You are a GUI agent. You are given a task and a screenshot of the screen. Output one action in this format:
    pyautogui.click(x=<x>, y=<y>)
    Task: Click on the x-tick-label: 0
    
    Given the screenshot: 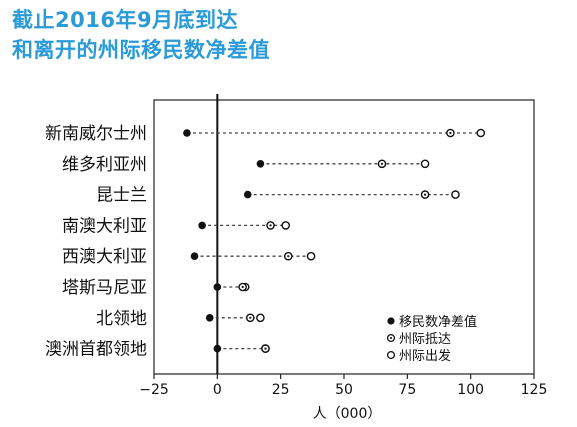 What is the action you would take?
    pyautogui.click(x=217, y=390)
    